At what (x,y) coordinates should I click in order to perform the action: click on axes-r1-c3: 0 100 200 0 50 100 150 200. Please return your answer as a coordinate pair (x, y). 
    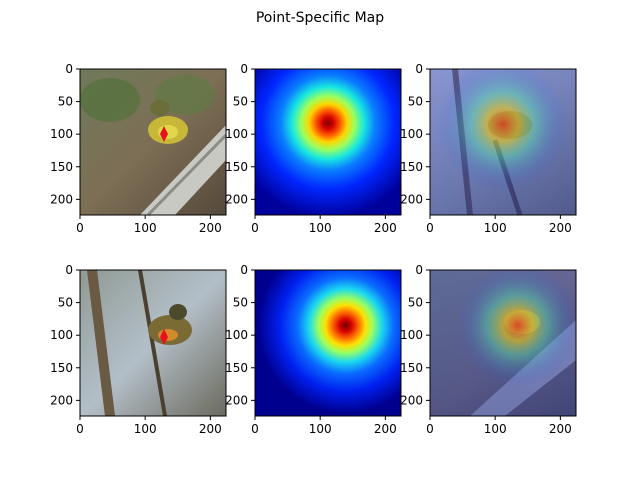
    Looking at the image, I should click on (488, 148).